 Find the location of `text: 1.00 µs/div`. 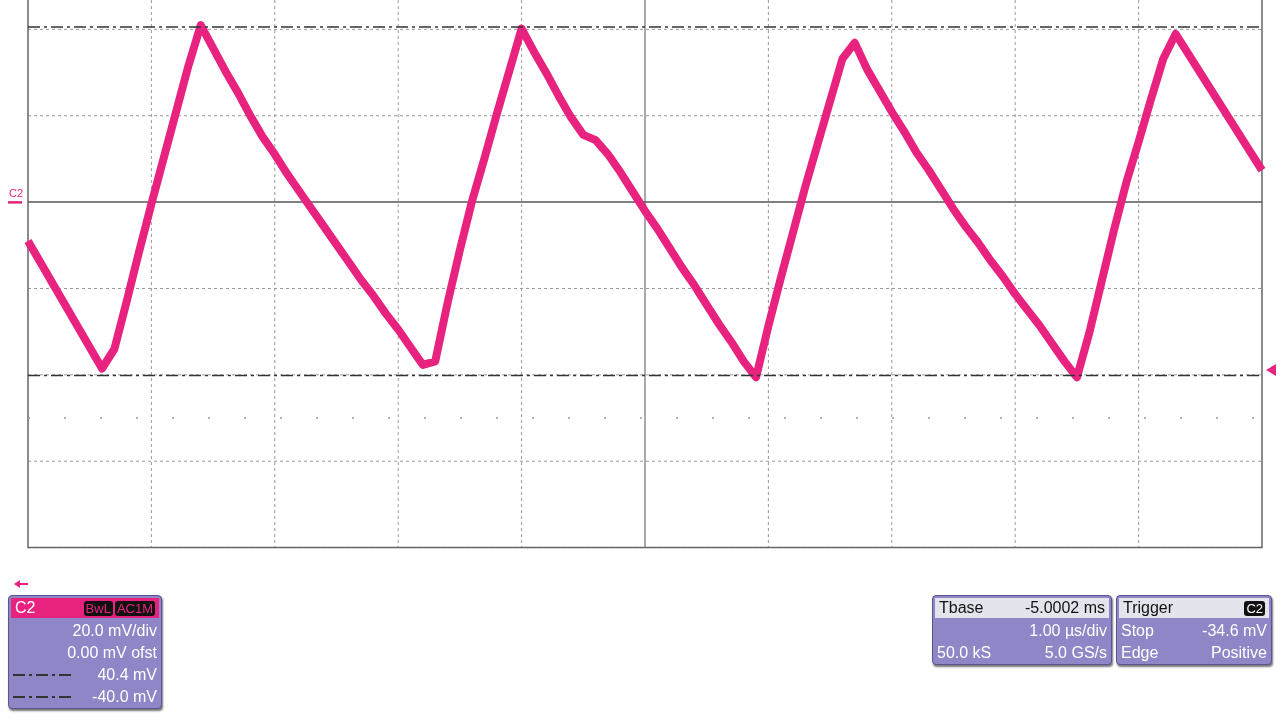

text: 1.00 µs/div is located at coordinates (1068, 631).